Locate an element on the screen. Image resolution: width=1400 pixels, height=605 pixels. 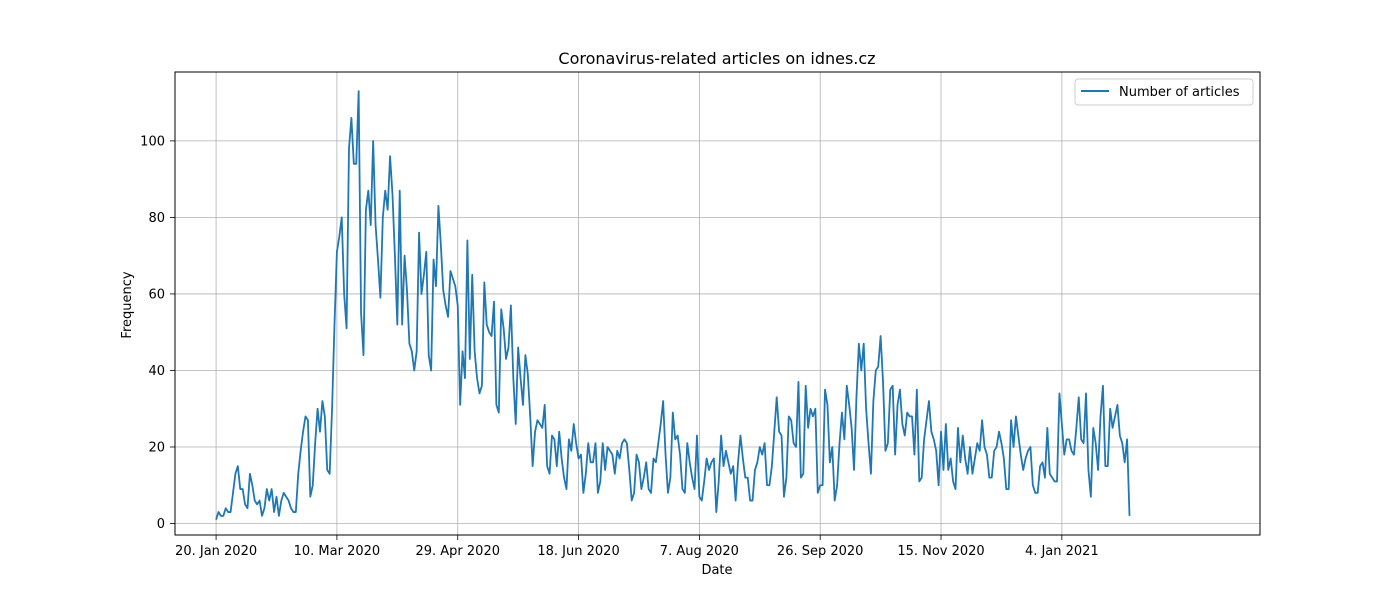
x-tick-label: 26. Sep 2020 is located at coordinates (820, 551).